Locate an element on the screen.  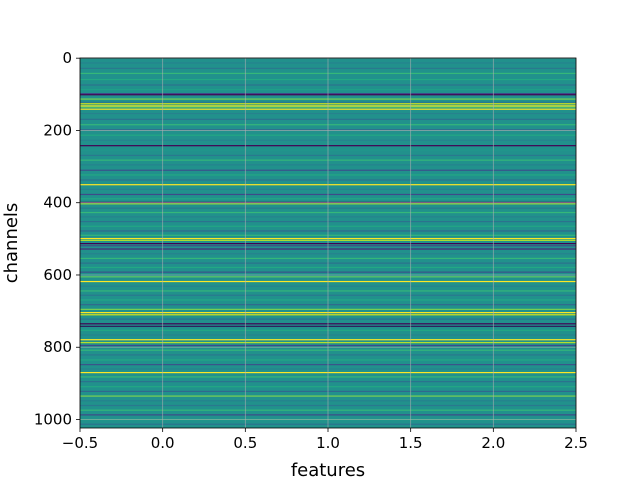
y-tick-label-1: 200 is located at coordinates (57, 130).